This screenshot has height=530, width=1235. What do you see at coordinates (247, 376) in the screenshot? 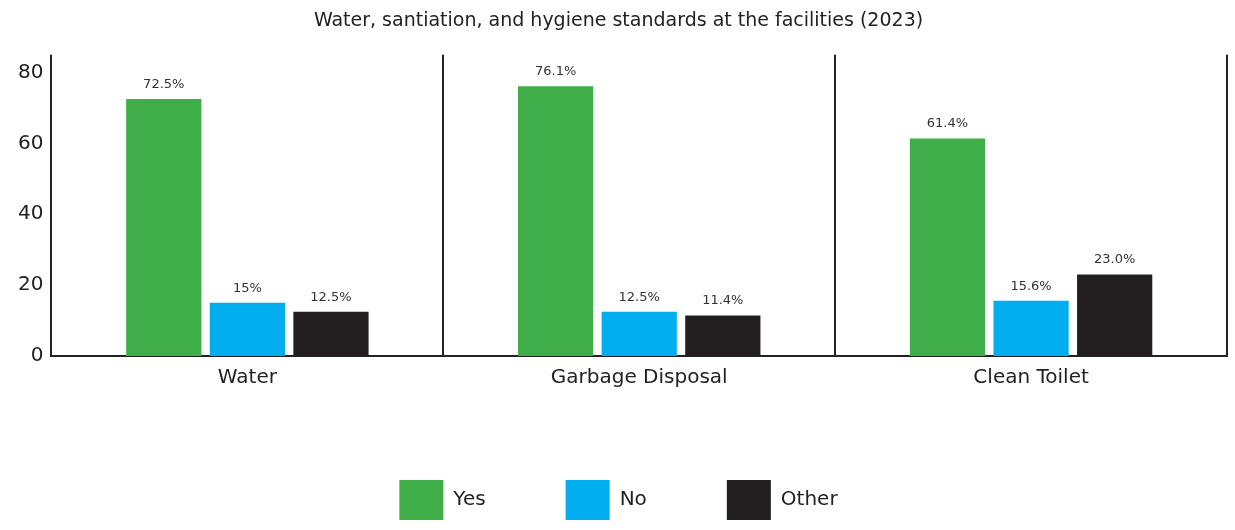
I see `x-tick-label: Water` at bounding box center [247, 376].